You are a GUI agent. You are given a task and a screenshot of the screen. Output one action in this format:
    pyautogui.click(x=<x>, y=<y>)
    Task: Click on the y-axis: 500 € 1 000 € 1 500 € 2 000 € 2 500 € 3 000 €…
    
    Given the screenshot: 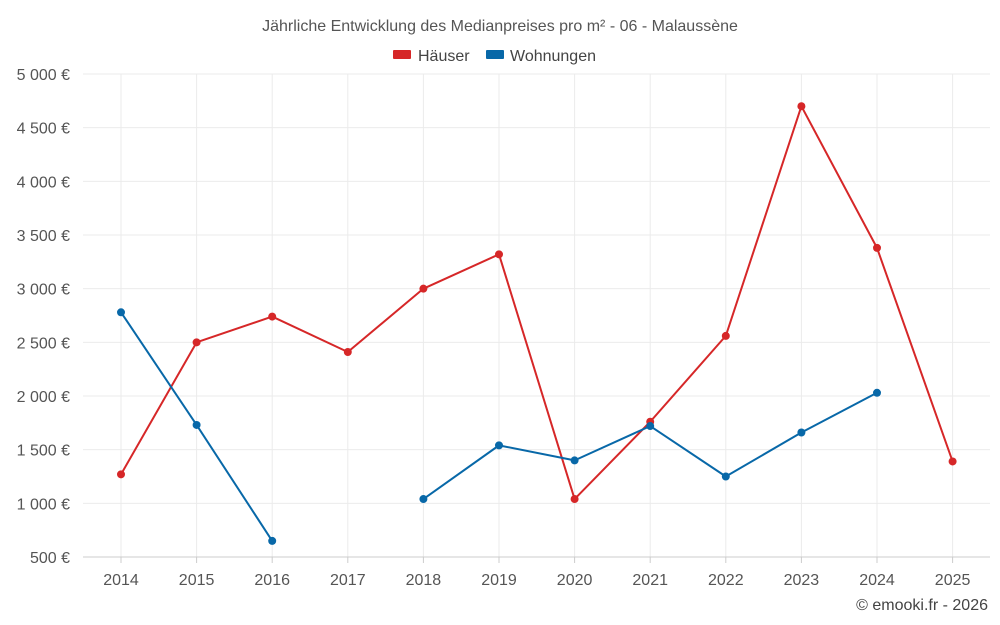 What is the action you would take?
    pyautogui.click(x=43, y=317)
    